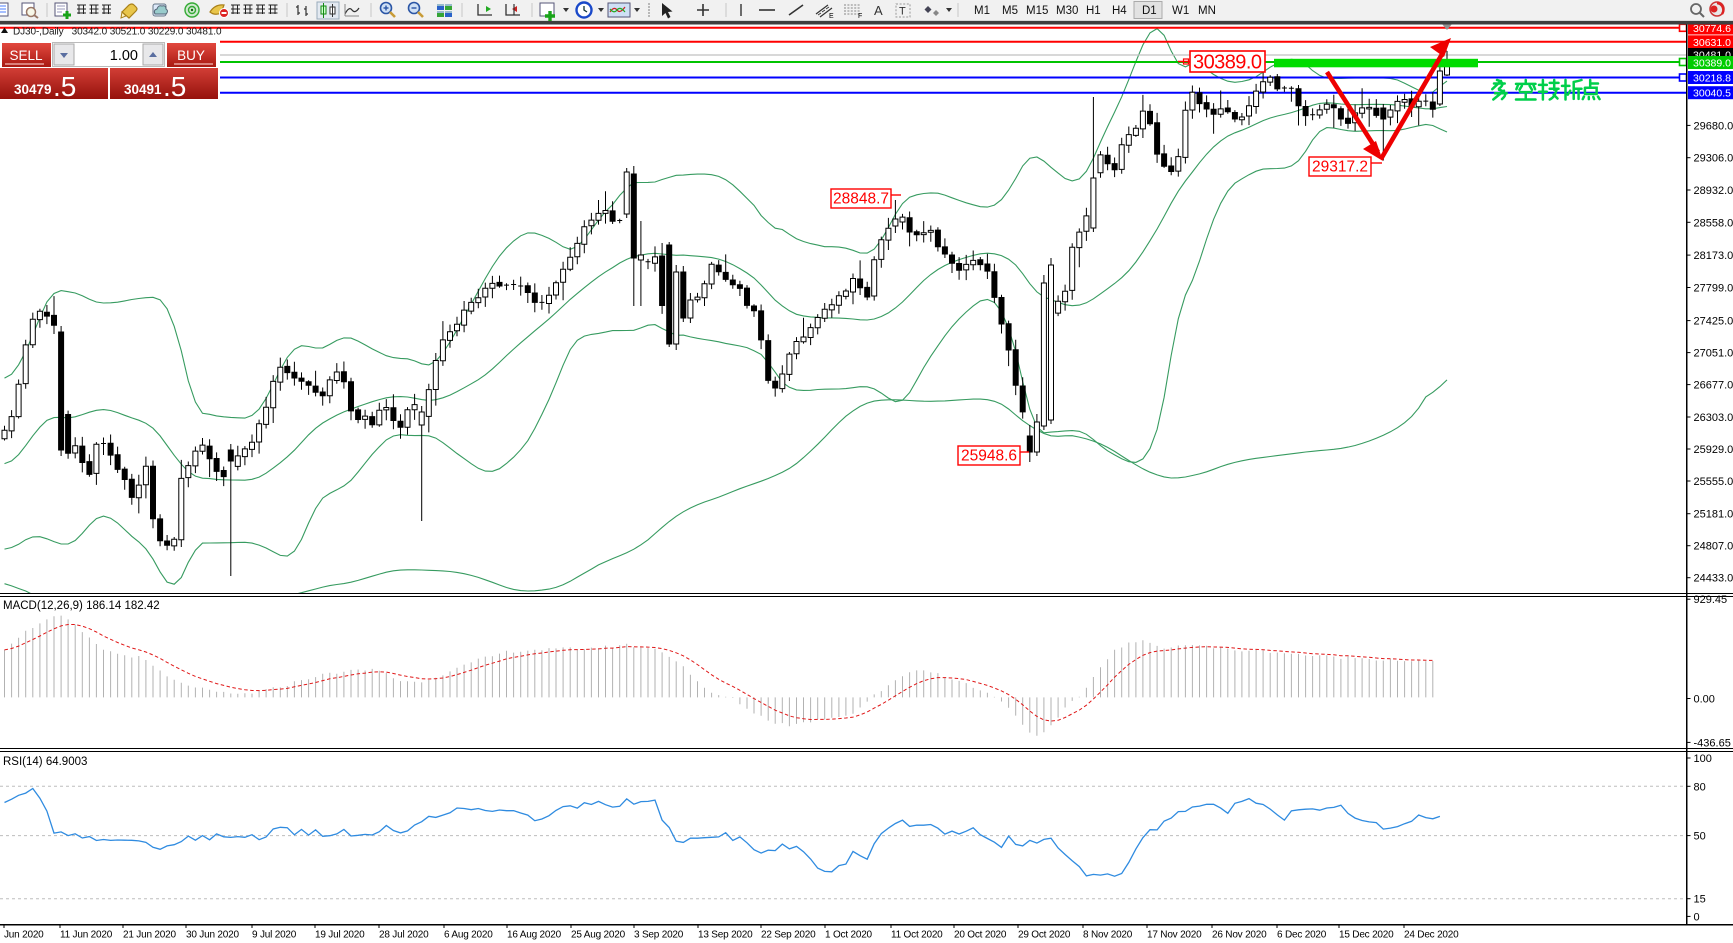 The height and width of the screenshot is (943, 1733). I want to click on svg-text: 6 Aug 2020, so click(468, 935).